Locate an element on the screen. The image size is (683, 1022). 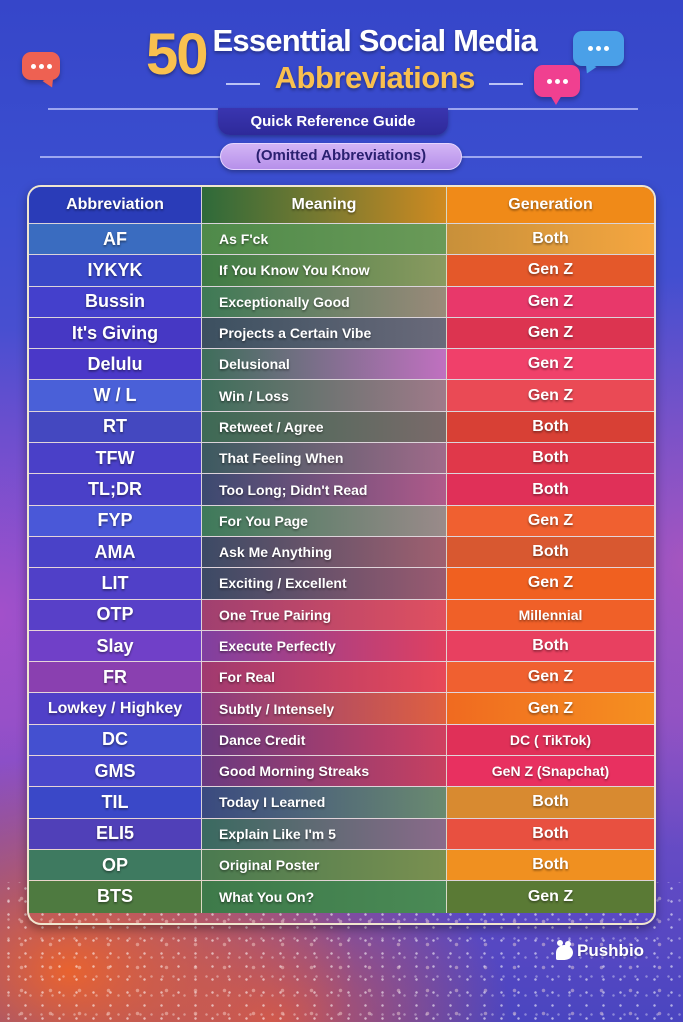
table-row: FR For Real Gen Z is located at coordinates (341, 678).